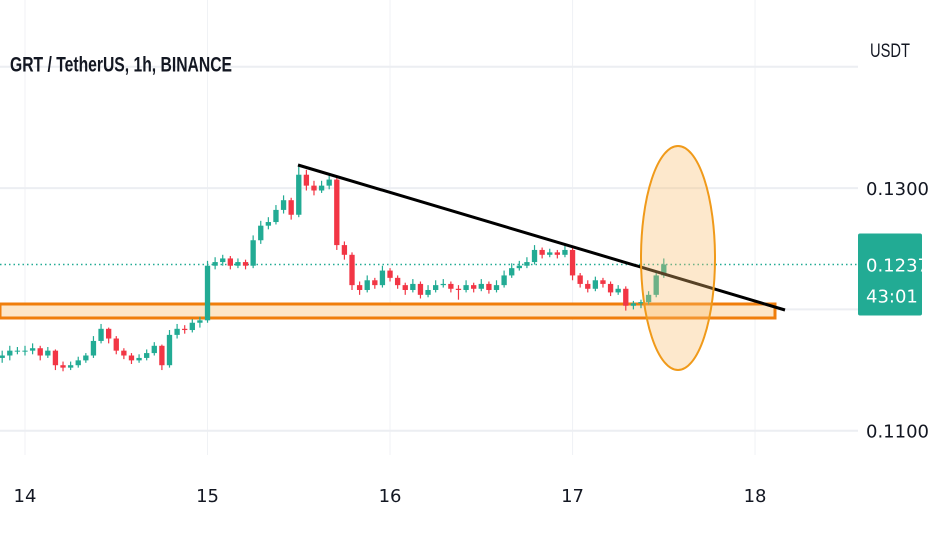 The image size is (932, 550). I want to click on highlight-ellipse, so click(678, 258).